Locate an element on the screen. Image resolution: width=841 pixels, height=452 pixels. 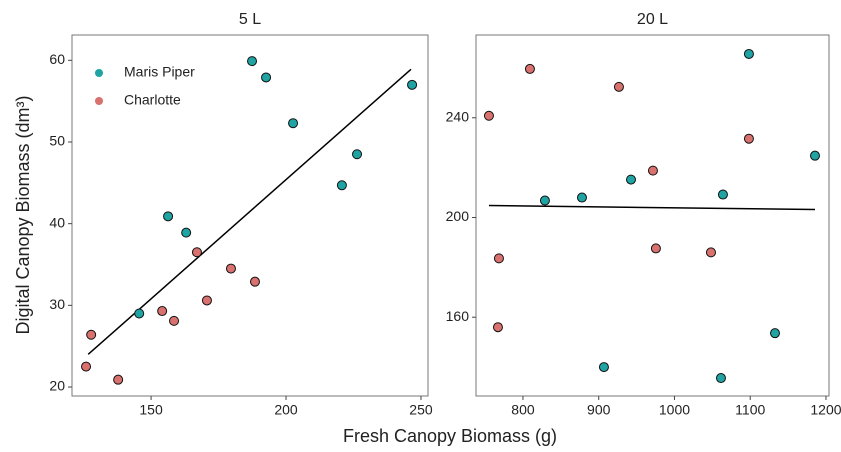
legend-label: Maris Piper is located at coordinates (159, 72).